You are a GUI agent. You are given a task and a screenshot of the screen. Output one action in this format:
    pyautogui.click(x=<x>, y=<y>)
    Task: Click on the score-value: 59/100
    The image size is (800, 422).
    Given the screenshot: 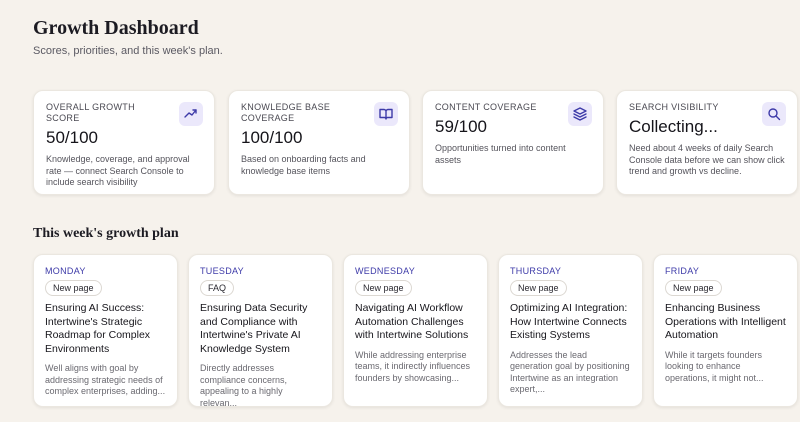 What is the action you would take?
    pyautogui.click(x=461, y=126)
    